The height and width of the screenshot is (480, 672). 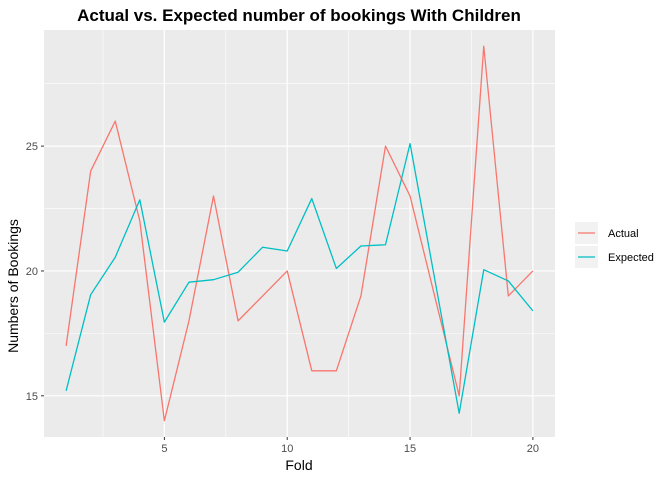 I want to click on y-tick-label: 20, so click(x=32, y=272).